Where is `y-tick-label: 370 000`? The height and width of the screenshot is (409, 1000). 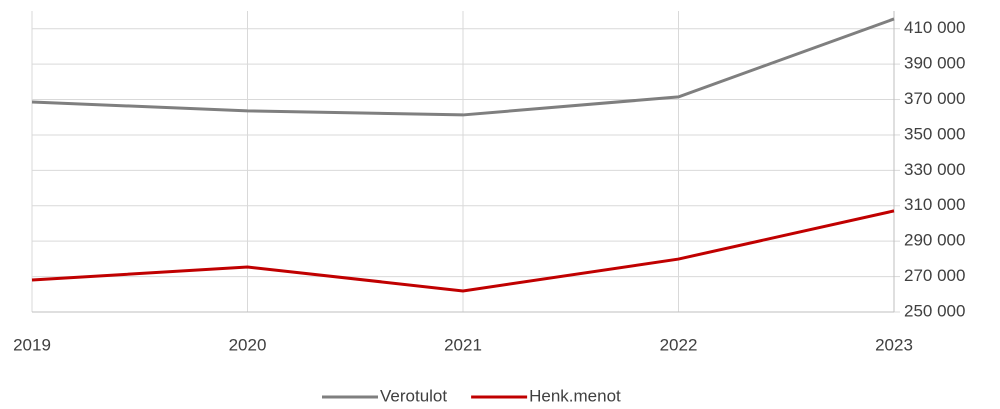 y-tick-label: 370 000 is located at coordinates (934, 98).